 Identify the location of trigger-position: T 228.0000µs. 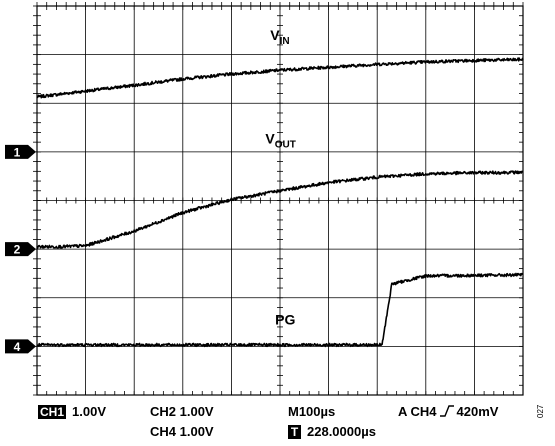
(332, 431).